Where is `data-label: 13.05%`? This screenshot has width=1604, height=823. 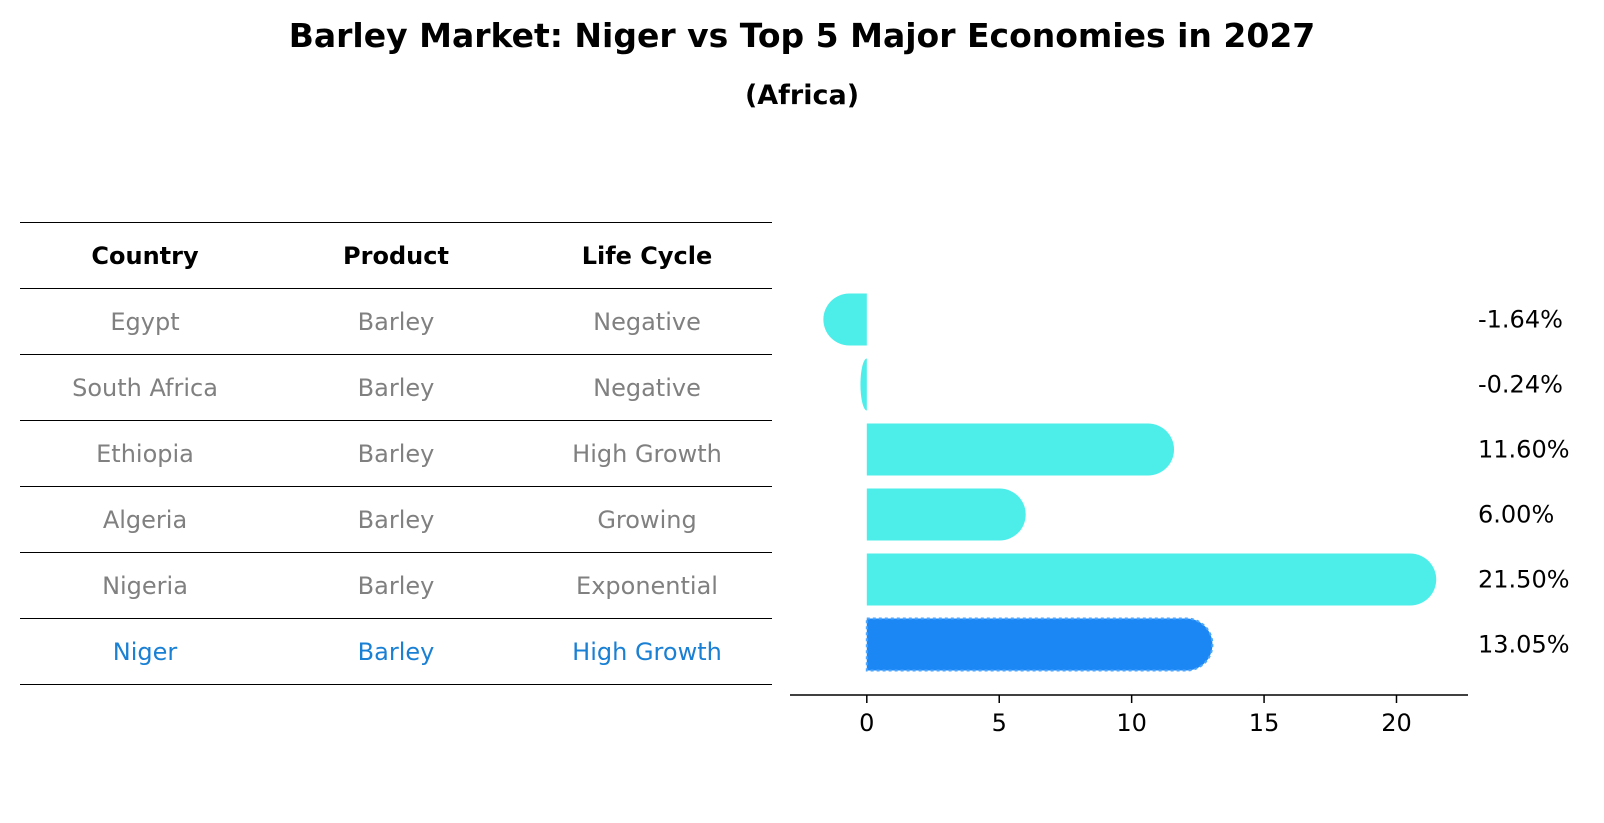
data-label: 13.05% is located at coordinates (1524, 645).